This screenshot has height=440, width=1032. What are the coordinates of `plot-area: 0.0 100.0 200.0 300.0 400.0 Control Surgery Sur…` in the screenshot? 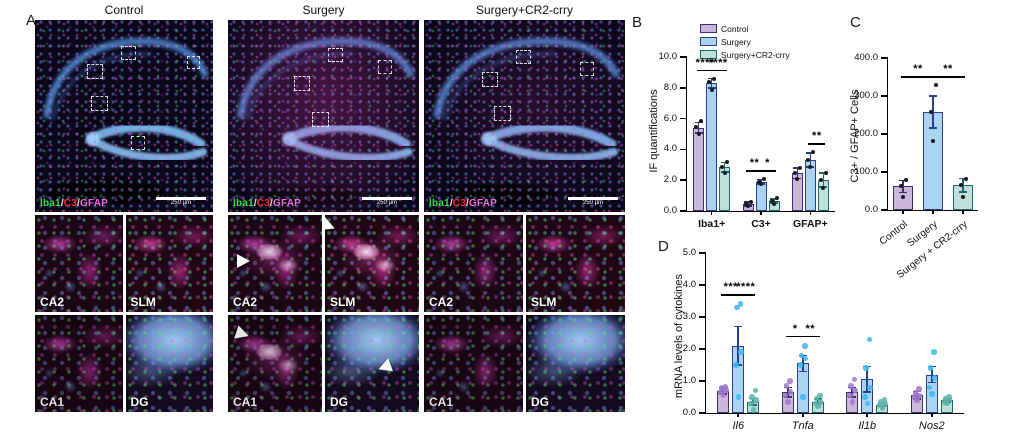 It's located at (916, 166).